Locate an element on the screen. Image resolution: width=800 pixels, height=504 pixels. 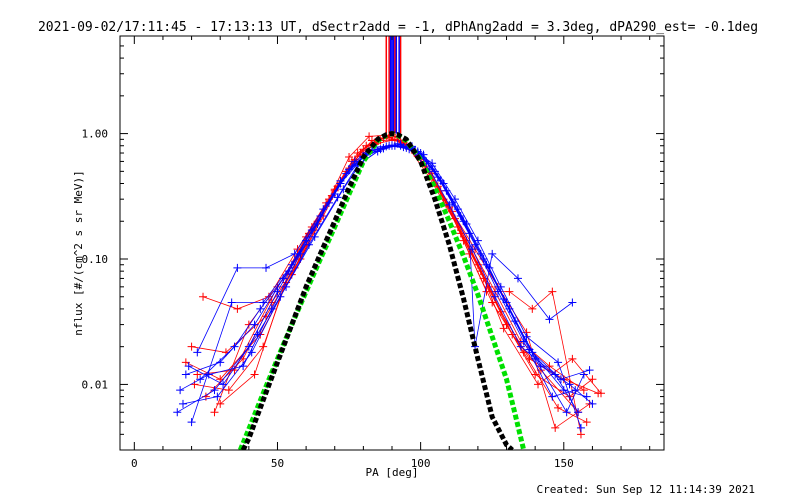
x-tick-label-1: 50 is located at coordinates (277, 463).